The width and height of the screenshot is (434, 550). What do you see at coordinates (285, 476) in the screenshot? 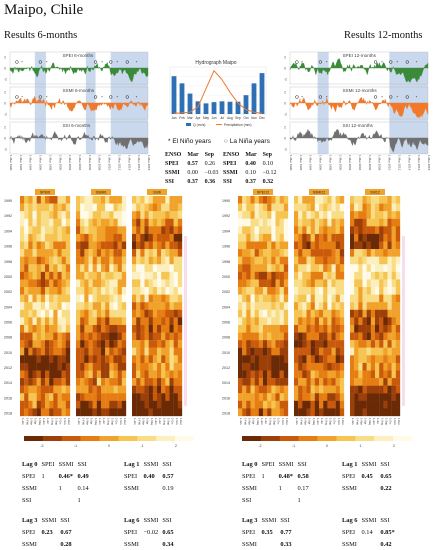
I see `lag-cell: 0.48*` at bounding box center [285, 476].